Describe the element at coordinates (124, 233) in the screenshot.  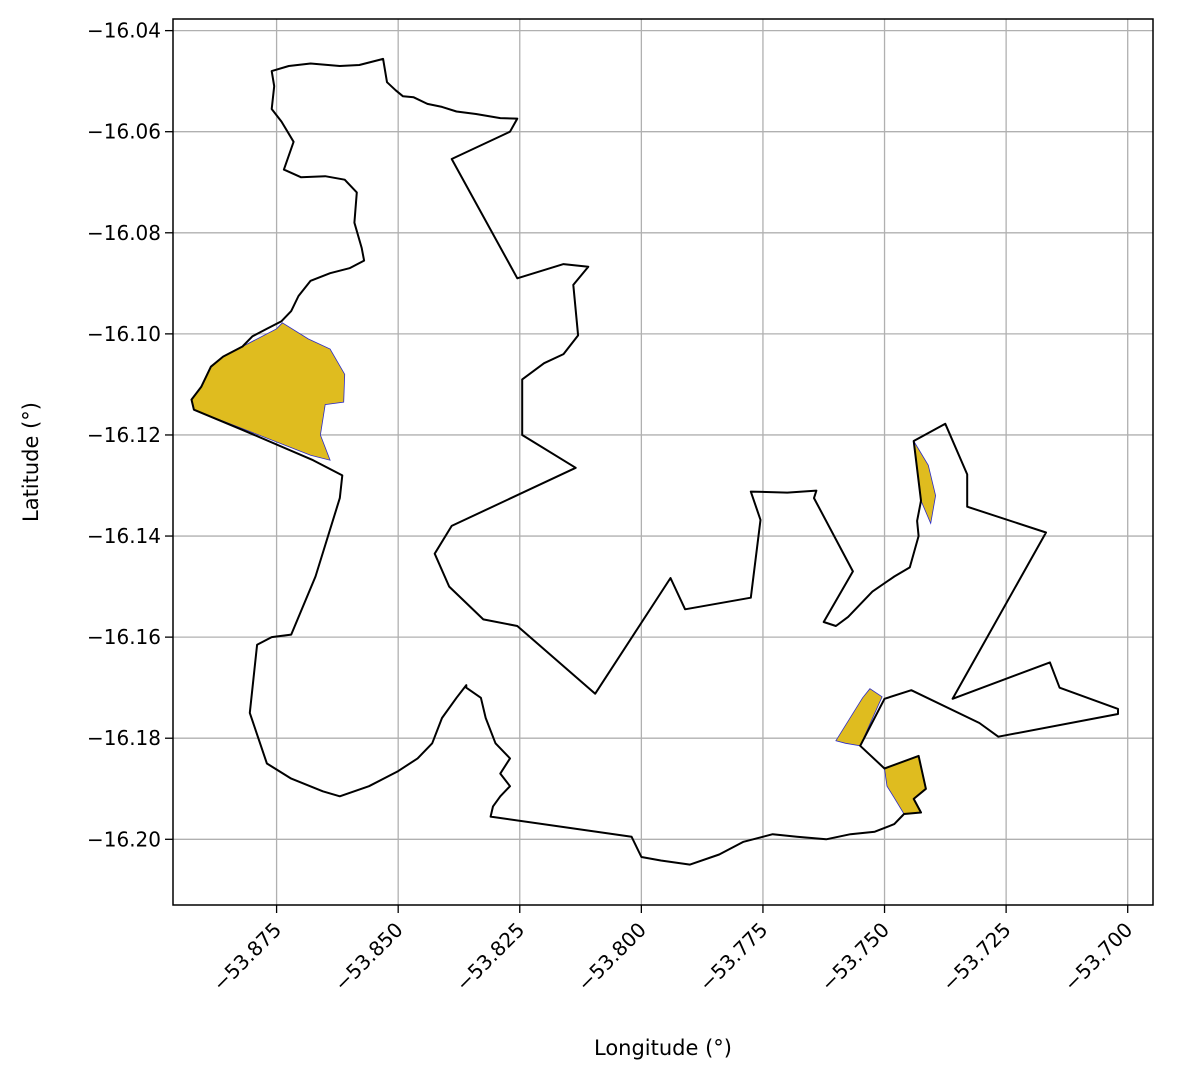
I see `y-tick-label: −16.08` at that location.